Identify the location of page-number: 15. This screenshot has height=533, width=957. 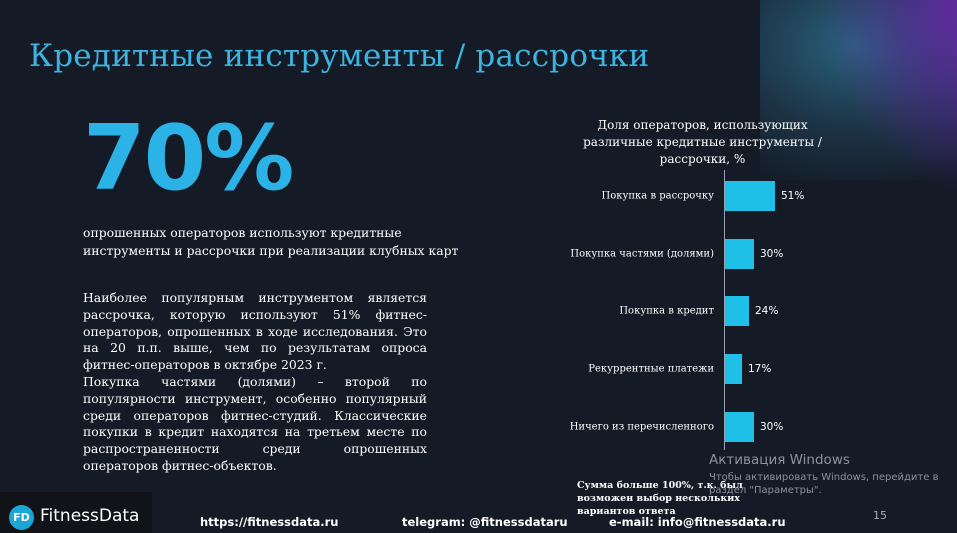
(880, 515).